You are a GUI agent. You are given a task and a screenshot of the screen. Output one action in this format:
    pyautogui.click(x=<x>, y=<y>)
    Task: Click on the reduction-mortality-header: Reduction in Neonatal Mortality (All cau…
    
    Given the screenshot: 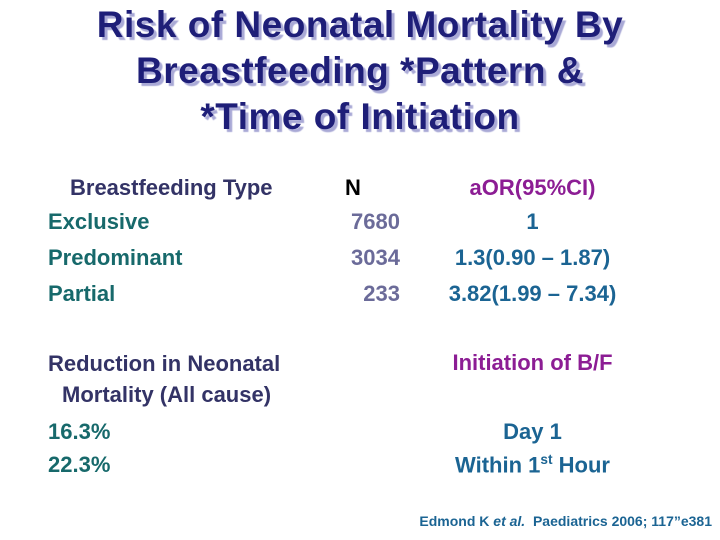 What is the action you would take?
    pyautogui.click(x=198, y=379)
    